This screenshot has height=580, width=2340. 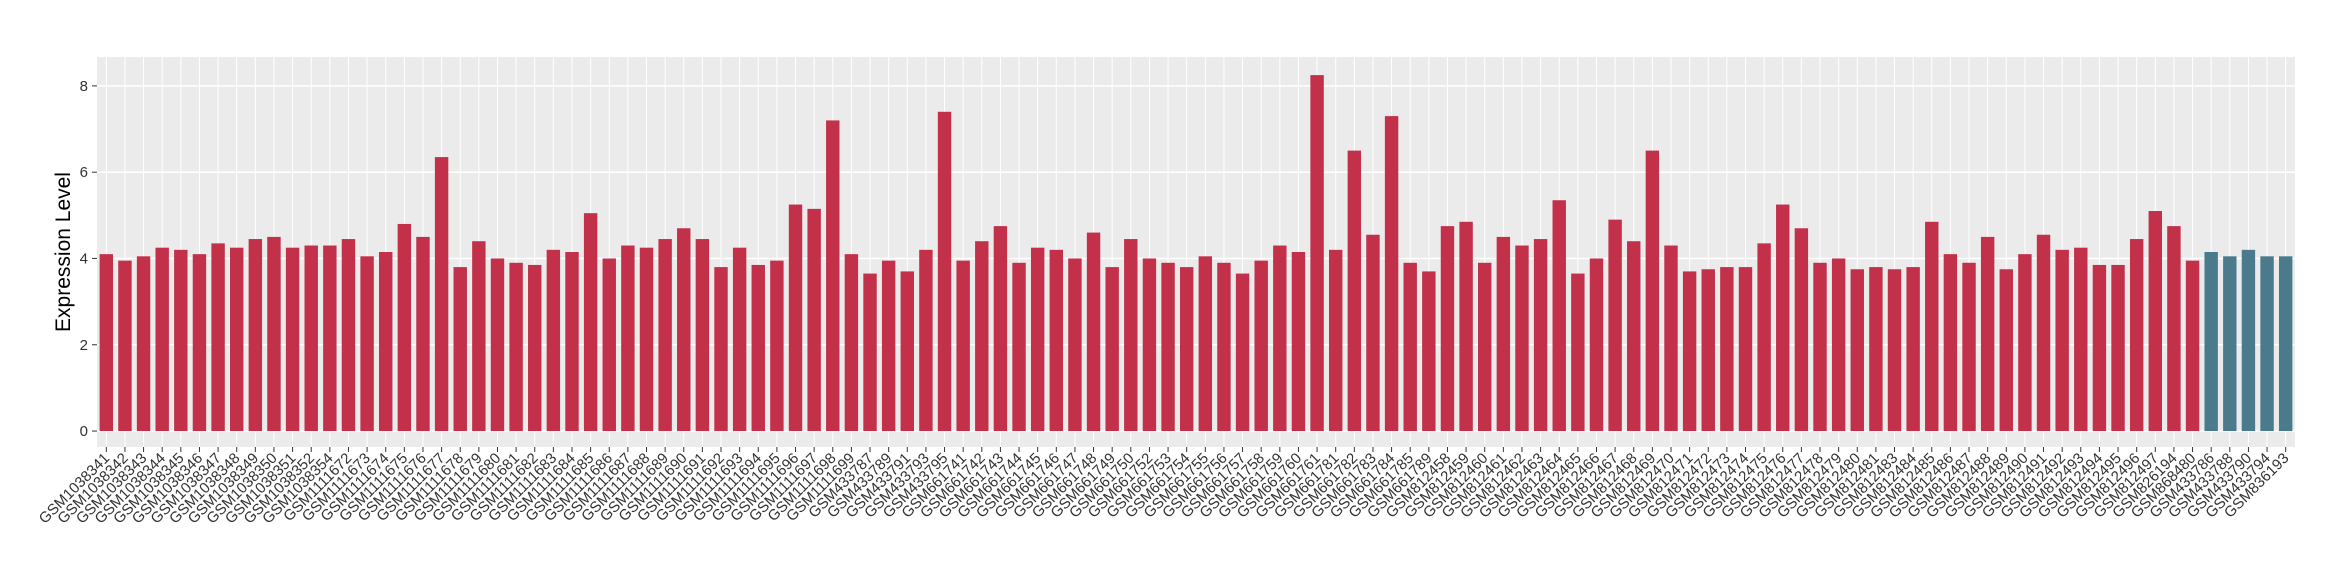 What do you see at coordinates (84, 345) in the screenshot?
I see `y-tick-label: 2` at bounding box center [84, 345].